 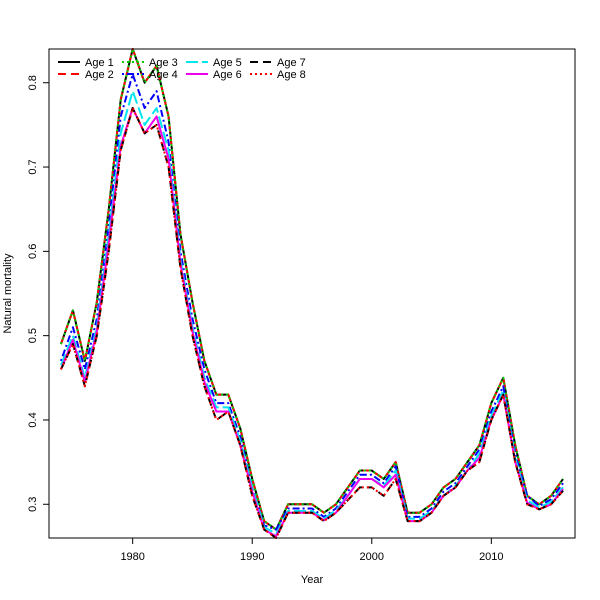 I want to click on x-tick-label: 1980, so click(x=132, y=557).